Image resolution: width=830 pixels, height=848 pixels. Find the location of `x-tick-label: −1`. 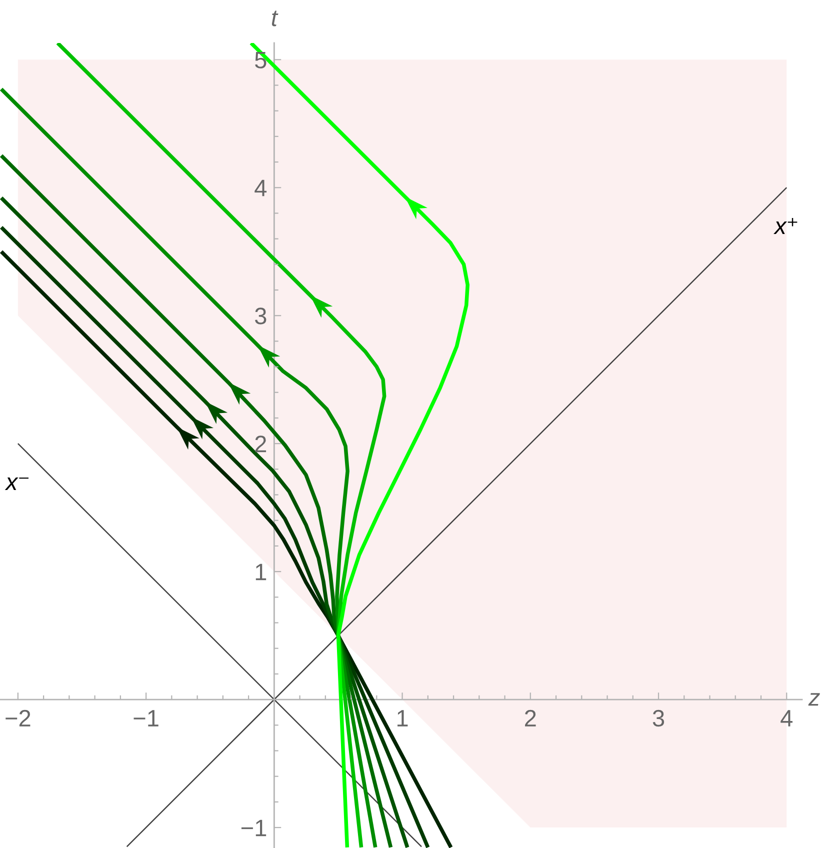

x-tick-label: −1 is located at coordinates (146, 718).